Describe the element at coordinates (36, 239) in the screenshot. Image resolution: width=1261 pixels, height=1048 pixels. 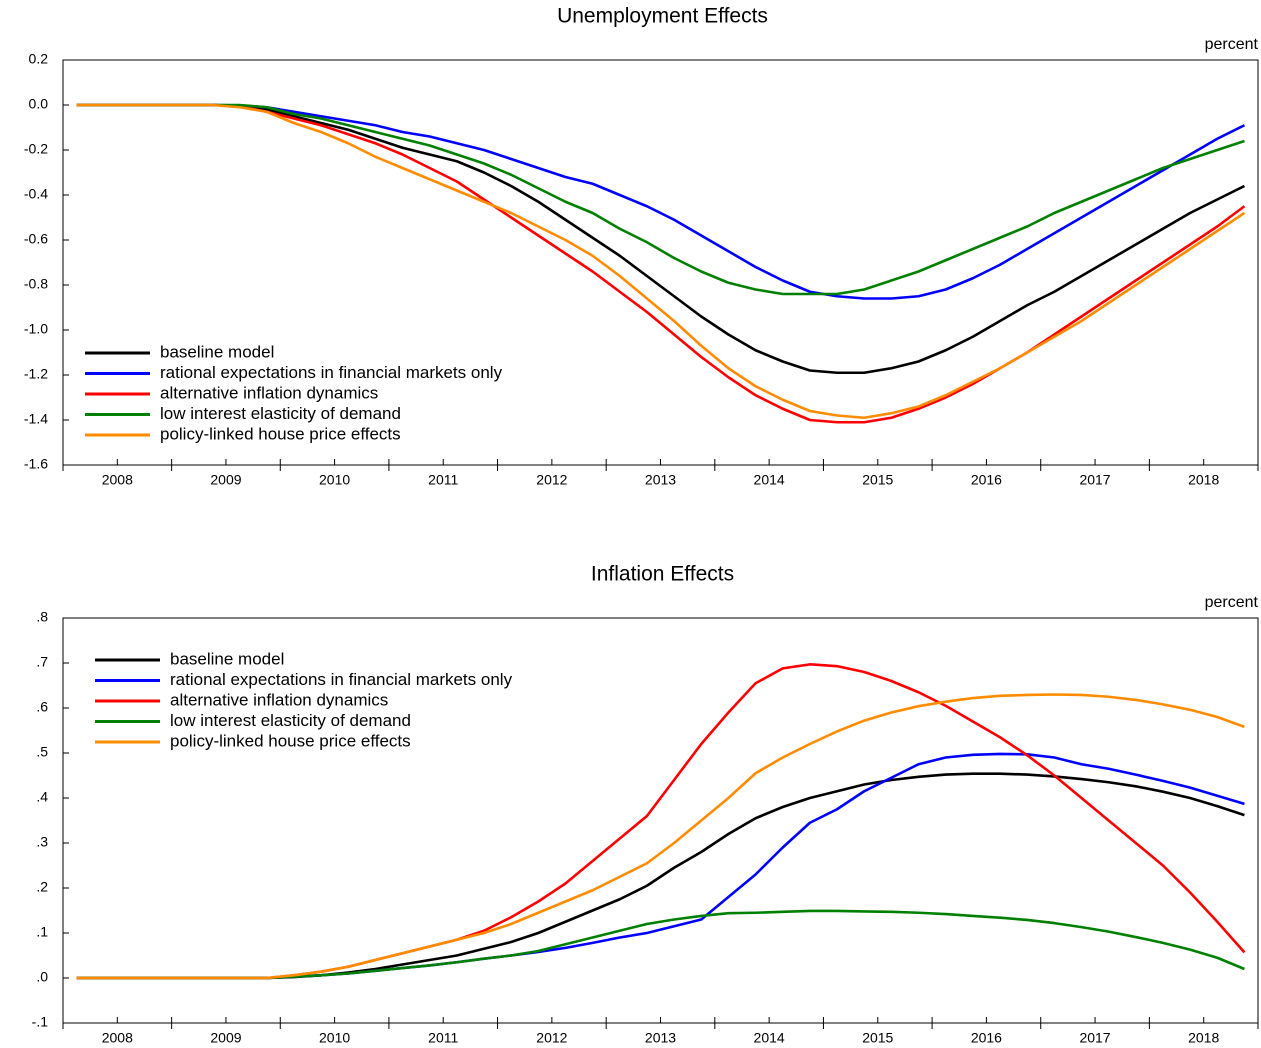
I see `y-tick-label: -0.6` at that location.